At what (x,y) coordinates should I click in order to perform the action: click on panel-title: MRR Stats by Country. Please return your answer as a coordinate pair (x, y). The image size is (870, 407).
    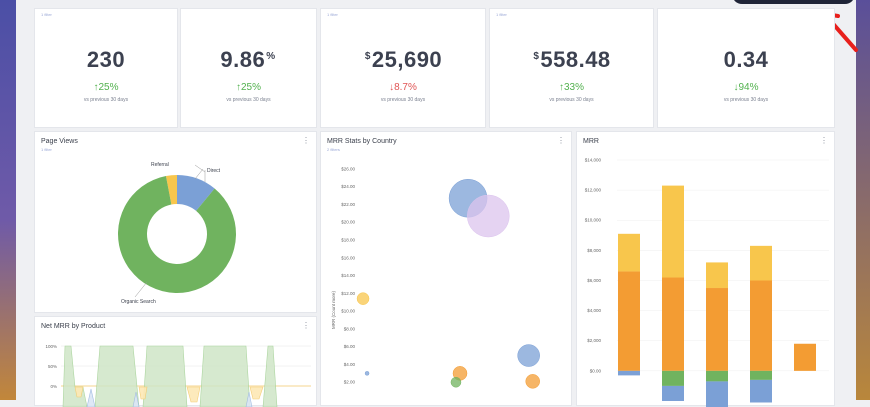
    Looking at the image, I should click on (362, 141).